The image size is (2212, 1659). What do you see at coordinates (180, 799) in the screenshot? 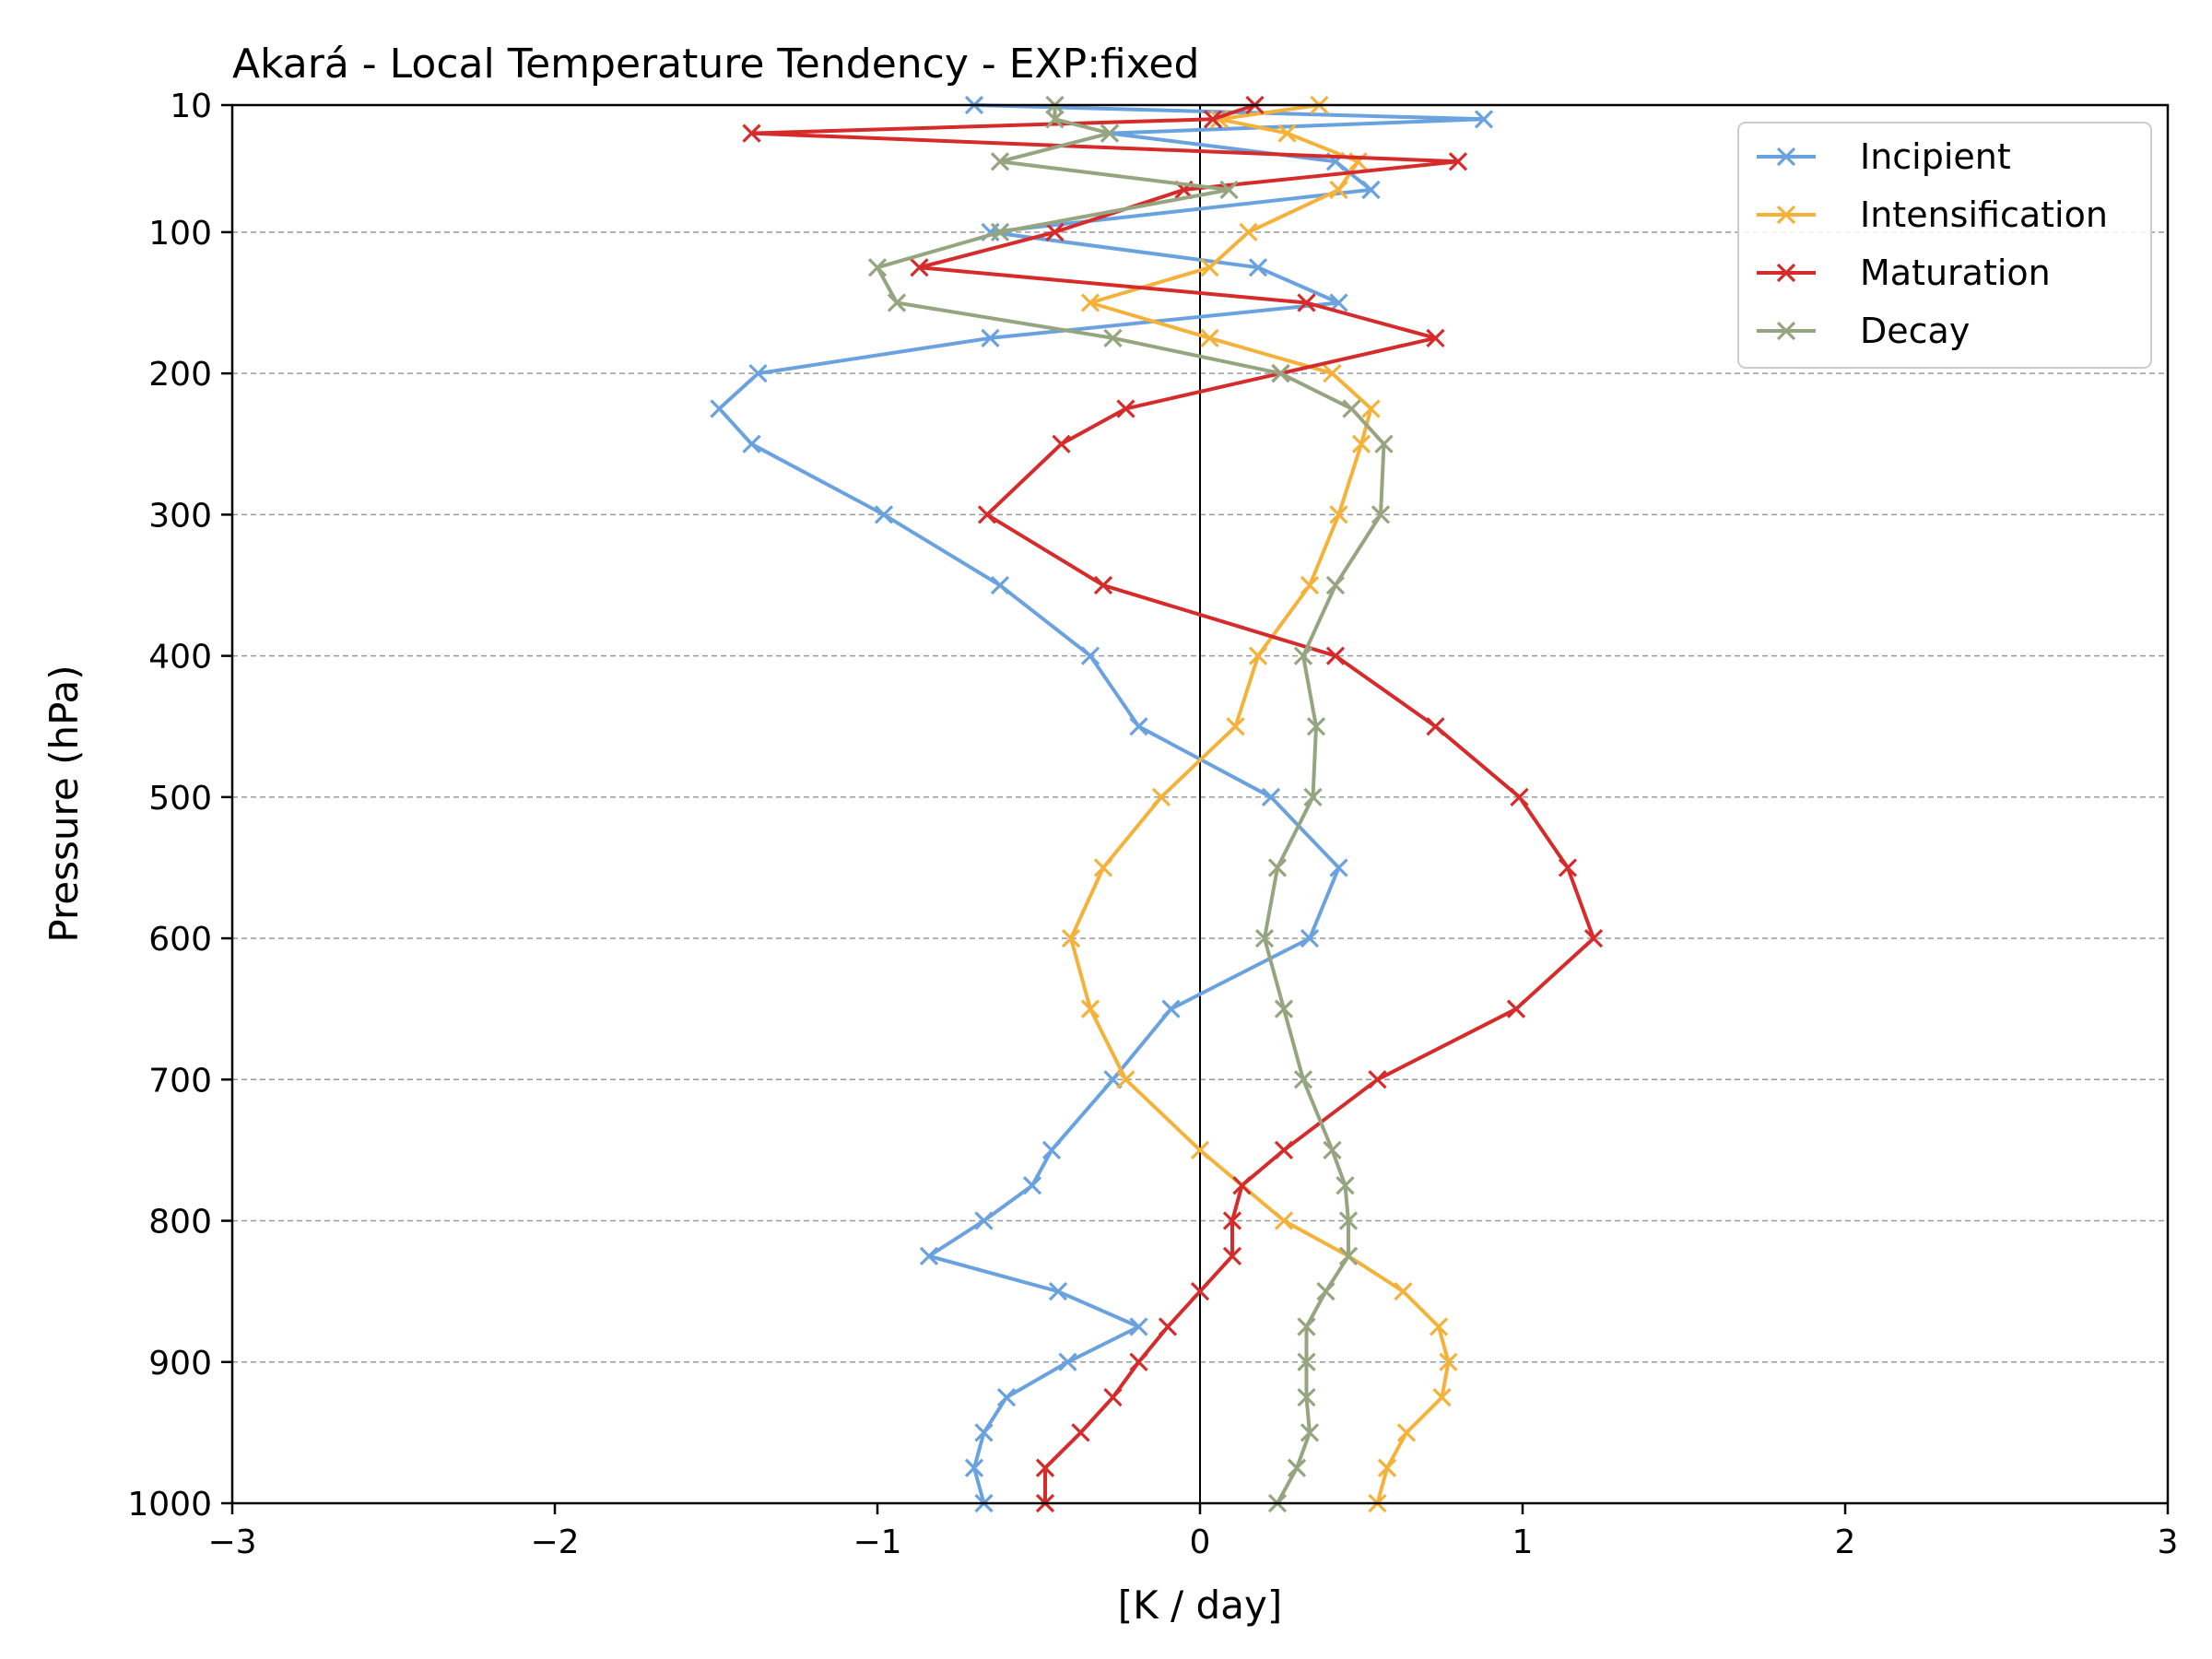
I see `y-tick-label: 500` at bounding box center [180, 799].